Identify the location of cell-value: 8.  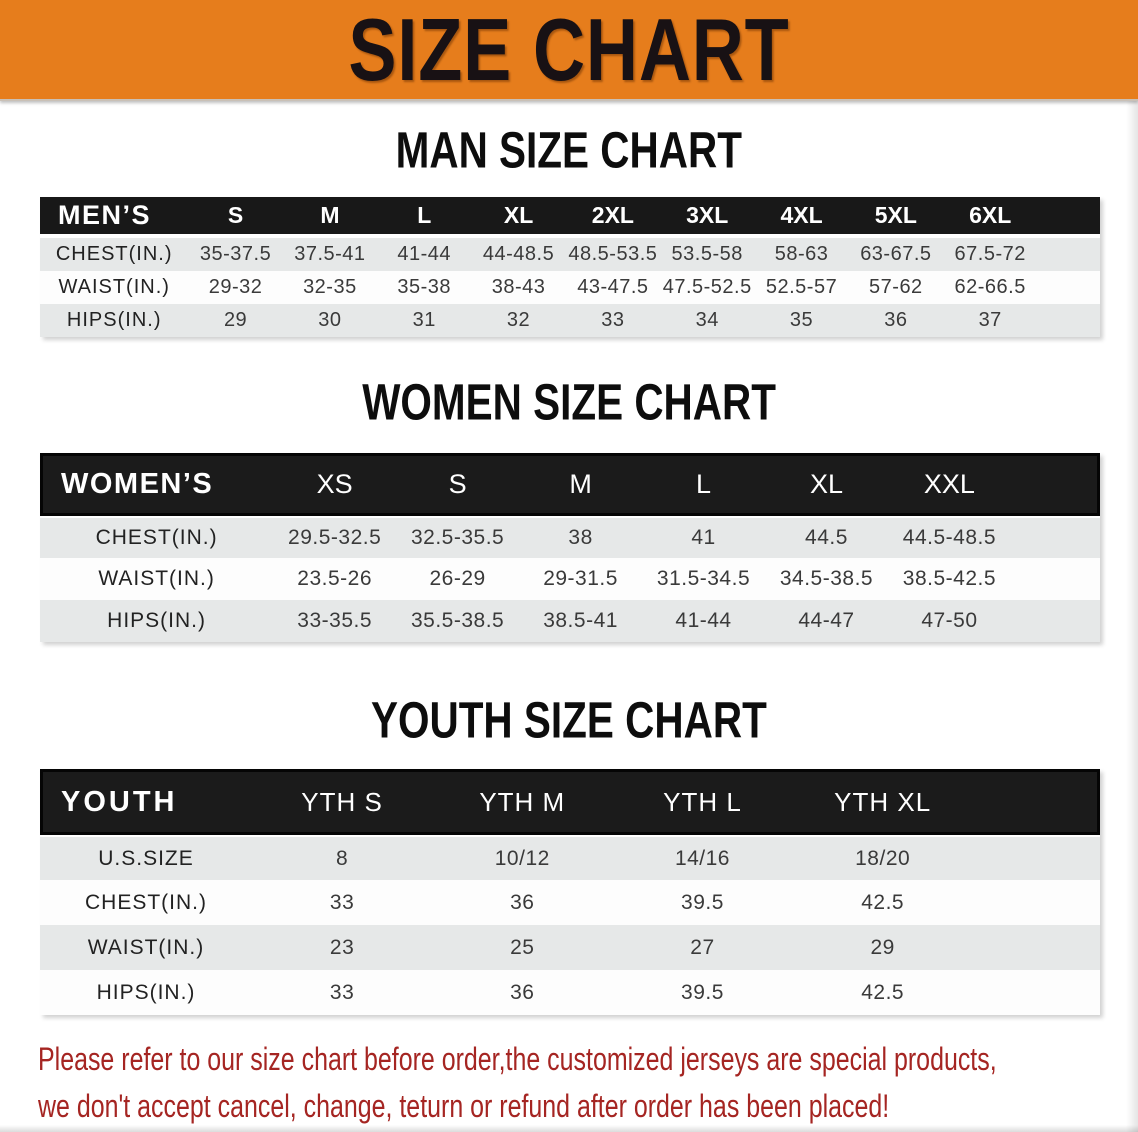
(342, 857).